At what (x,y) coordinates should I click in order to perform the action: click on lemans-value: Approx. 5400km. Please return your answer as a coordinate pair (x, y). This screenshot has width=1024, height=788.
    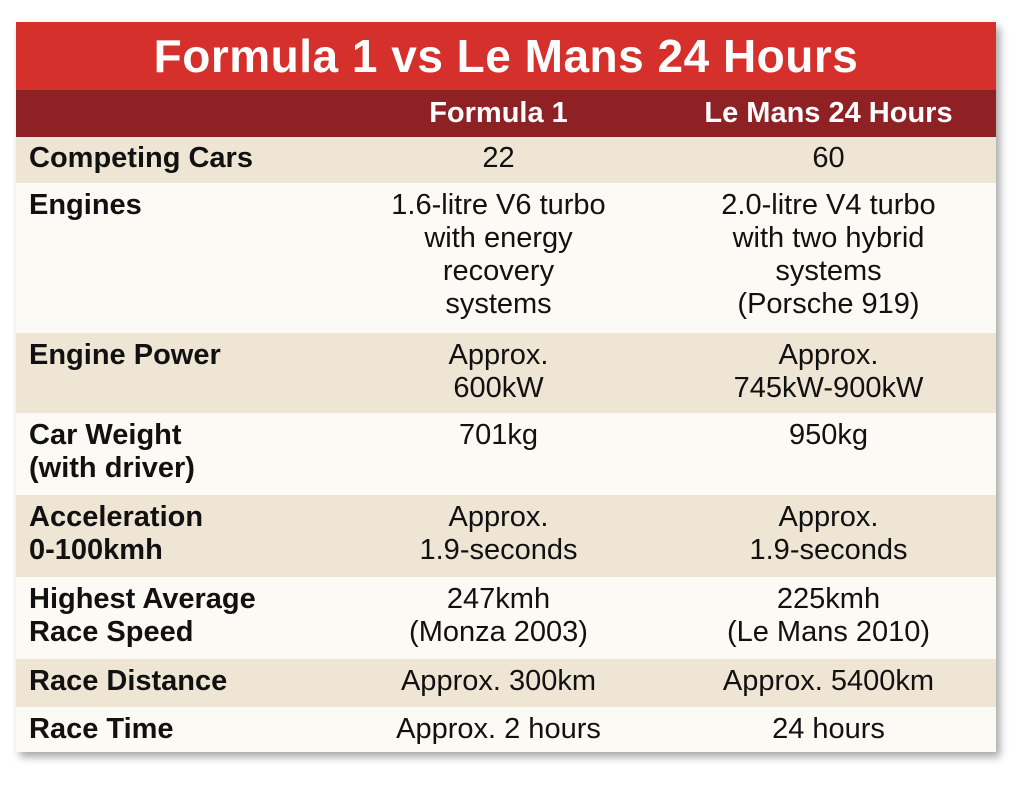
    Looking at the image, I should click on (828, 681).